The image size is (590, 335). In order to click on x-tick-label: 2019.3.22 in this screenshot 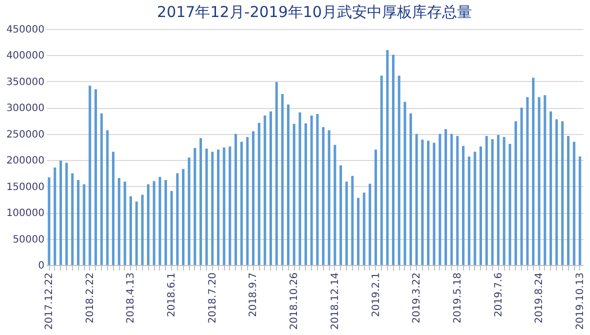, I will do `click(417, 298)`.